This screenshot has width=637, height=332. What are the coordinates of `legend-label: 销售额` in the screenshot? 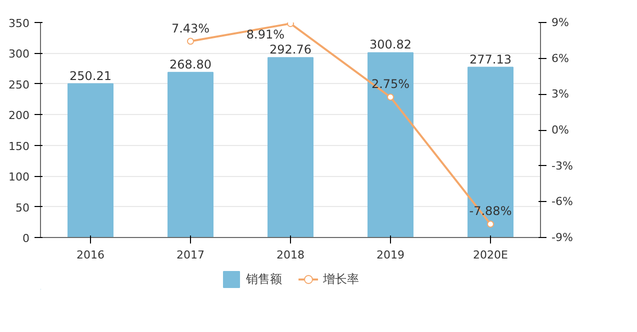 It's located at (264, 279).